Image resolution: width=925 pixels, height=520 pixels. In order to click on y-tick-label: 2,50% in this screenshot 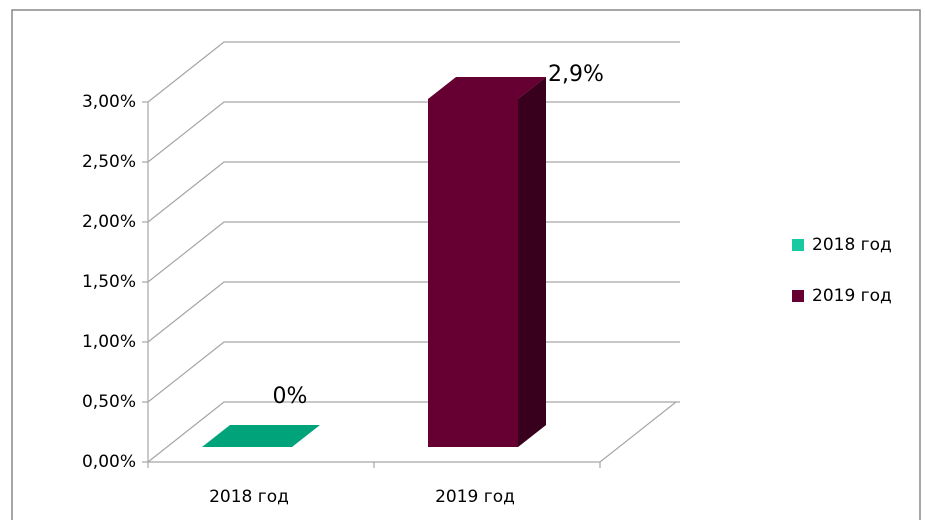, I will do `click(109, 162)`.